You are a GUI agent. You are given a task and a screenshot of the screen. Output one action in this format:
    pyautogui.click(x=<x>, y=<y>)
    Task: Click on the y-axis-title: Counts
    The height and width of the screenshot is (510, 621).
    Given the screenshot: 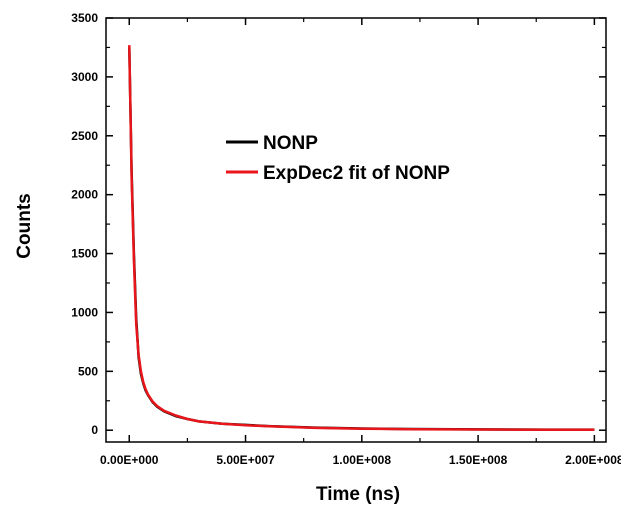 What is the action you would take?
    pyautogui.click(x=24, y=225)
    